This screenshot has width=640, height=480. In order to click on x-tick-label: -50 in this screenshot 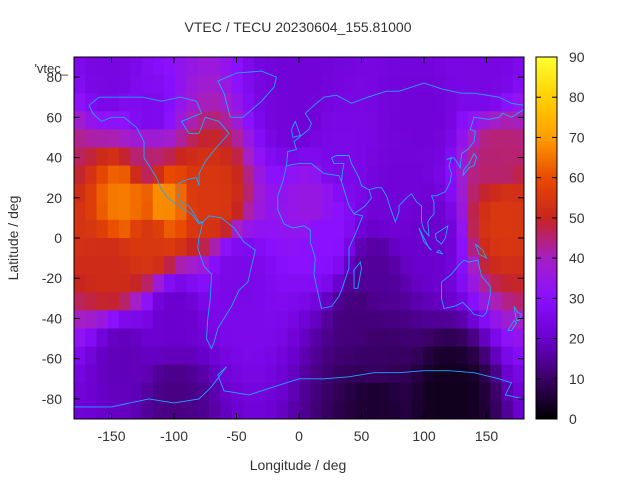, I will do `click(236, 436)`.